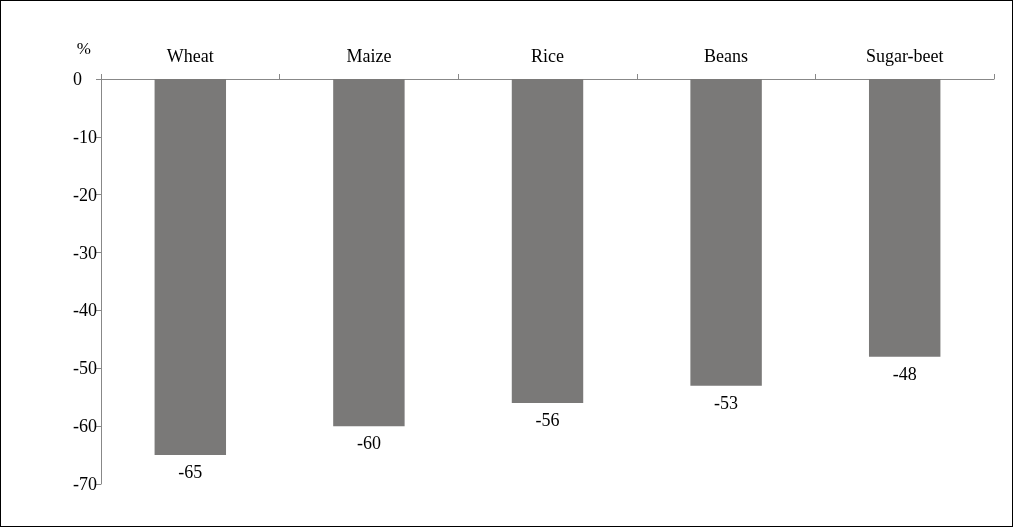  Describe the element at coordinates (85, 310) in the screenshot. I see `y-tick-label: -40` at that location.